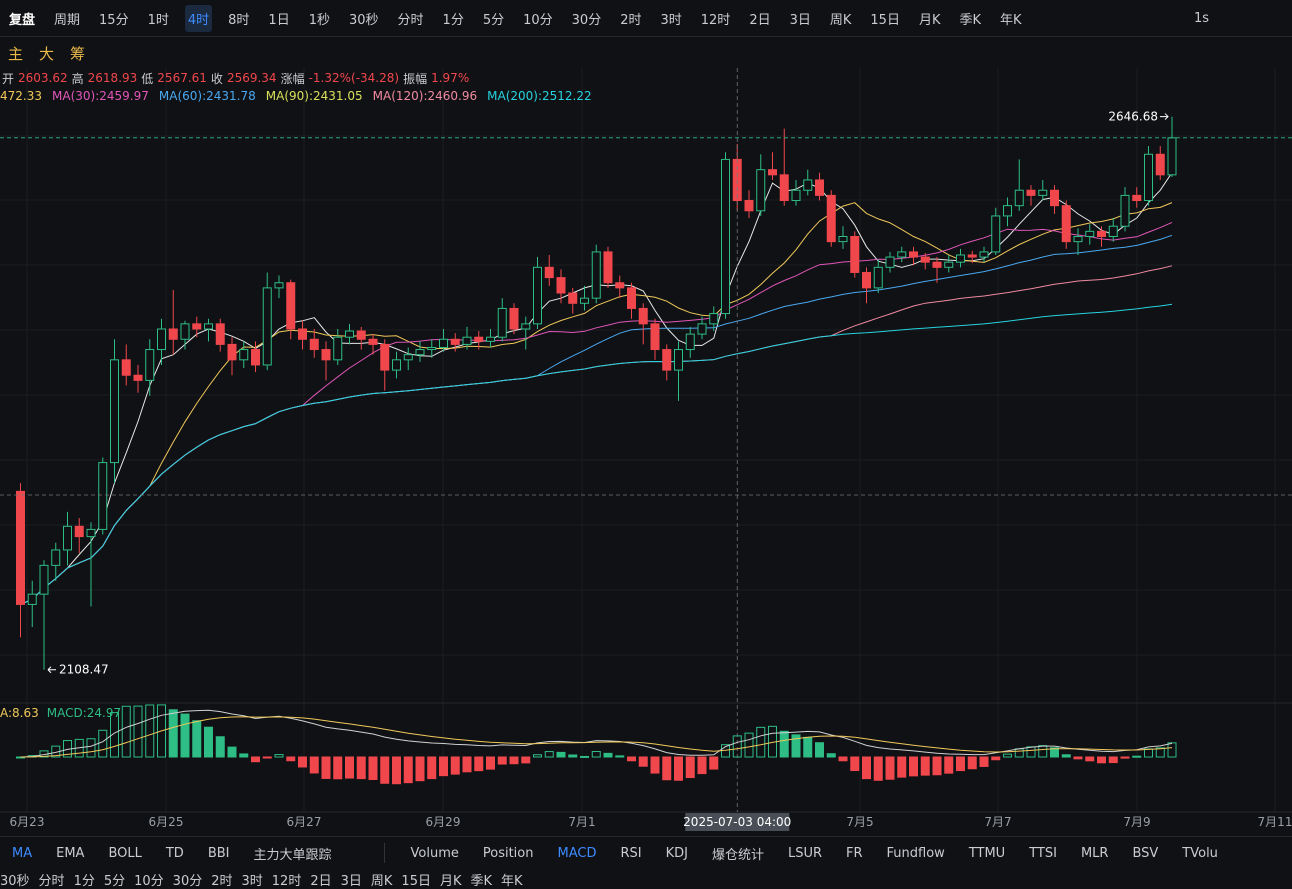 This screenshot has height=889, width=1292. What do you see at coordinates (174, 853) in the screenshot?
I see `indicator-tab: TD` at bounding box center [174, 853].